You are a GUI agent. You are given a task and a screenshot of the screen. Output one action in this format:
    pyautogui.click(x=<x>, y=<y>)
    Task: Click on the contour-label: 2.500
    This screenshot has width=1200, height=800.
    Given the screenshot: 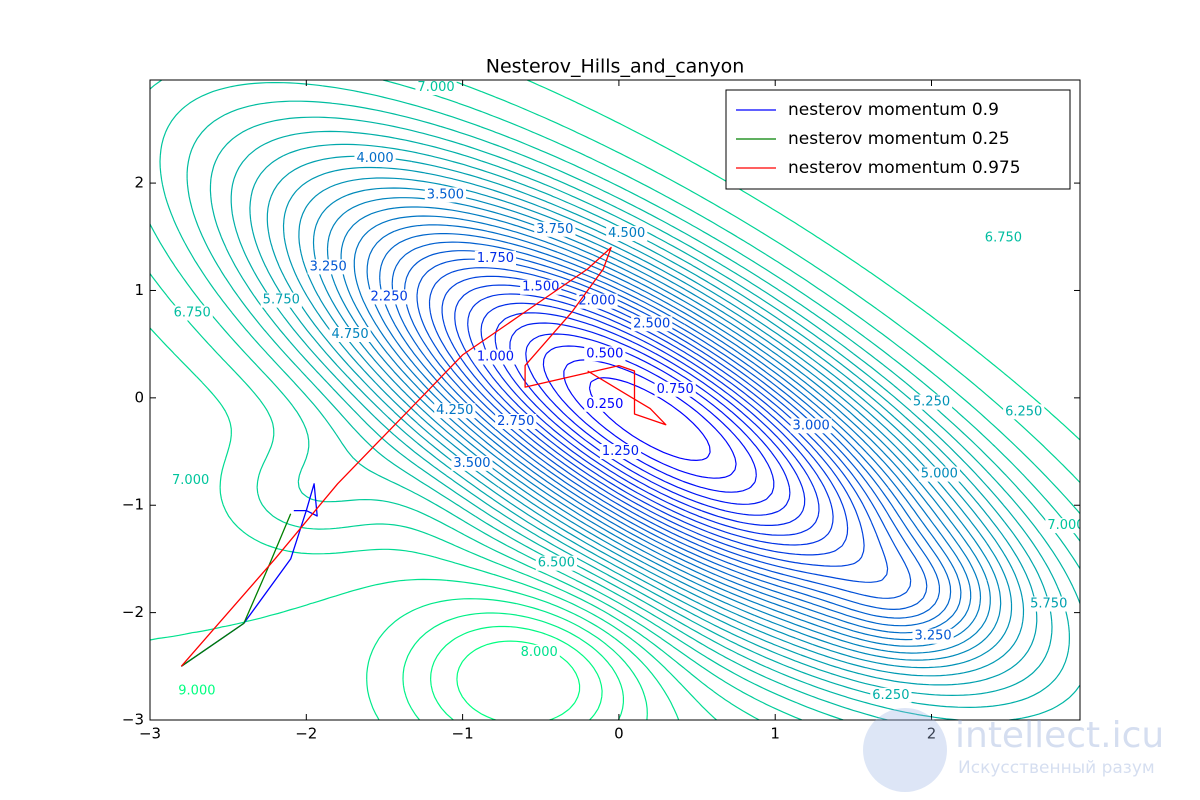 What is the action you would take?
    pyautogui.click(x=651, y=323)
    